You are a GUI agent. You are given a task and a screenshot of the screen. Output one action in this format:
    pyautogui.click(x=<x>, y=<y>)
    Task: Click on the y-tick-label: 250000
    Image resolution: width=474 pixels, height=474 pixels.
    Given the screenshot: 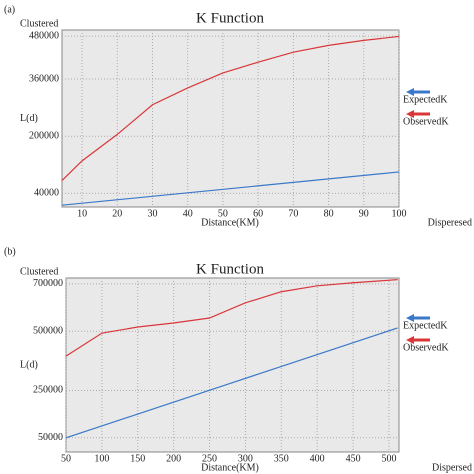 What is the action you would take?
    pyautogui.click(x=48, y=390)
    